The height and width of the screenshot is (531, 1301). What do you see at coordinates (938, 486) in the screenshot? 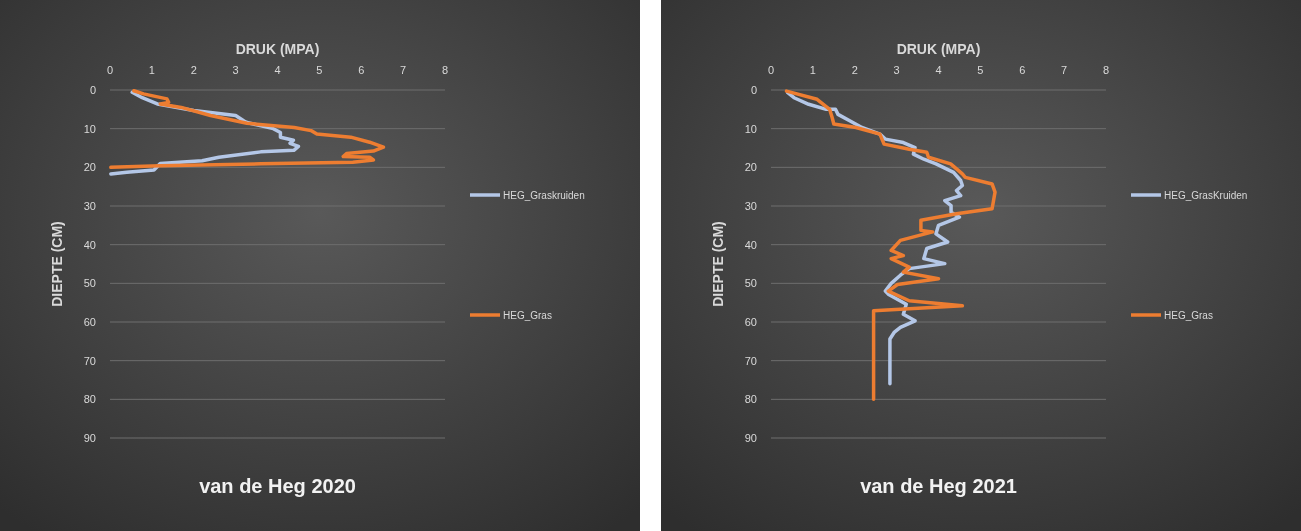
I see `text: van de Heg 2021` at bounding box center [938, 486].